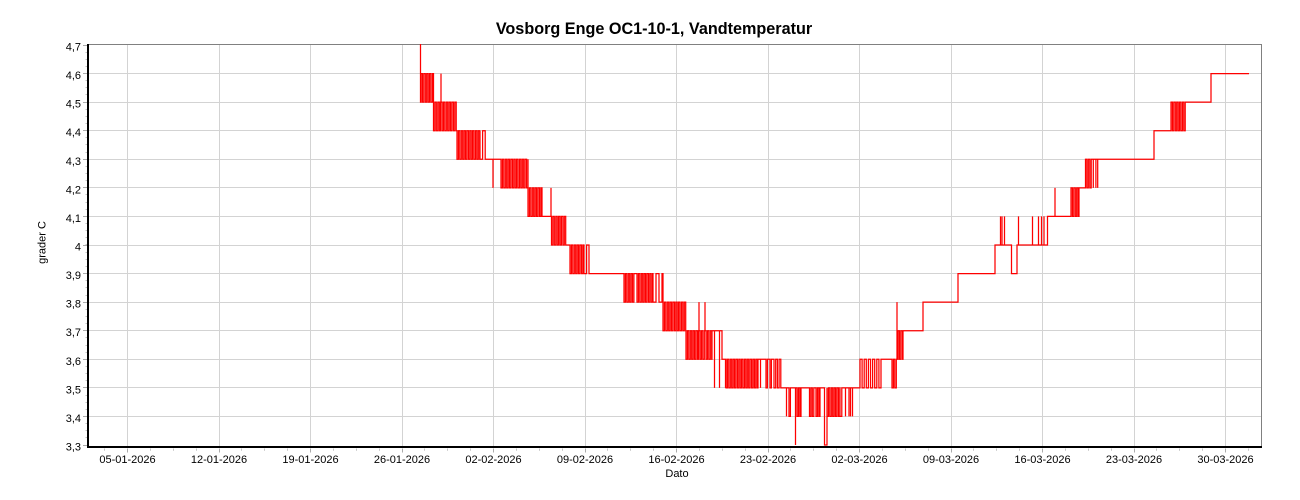 The height and width of the screenshot is (500, 1300). Describe the element at coordinates (73, 76) in the screenshot. I see `svg-text: 4,6` at that location.